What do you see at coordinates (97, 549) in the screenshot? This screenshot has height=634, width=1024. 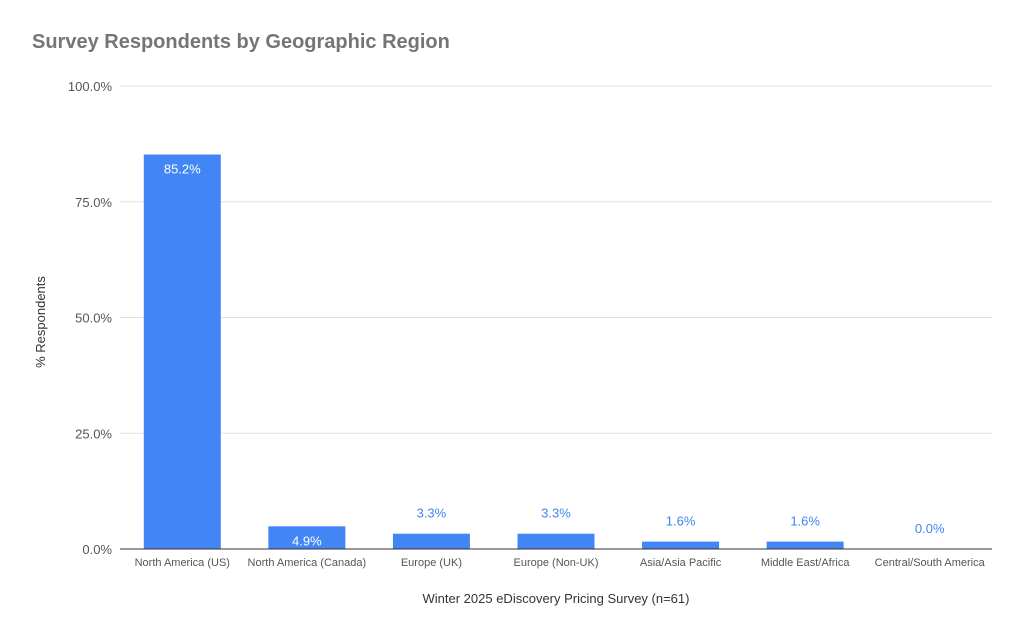 I see `y-tick-label: 0.0%` at bounding box center [97, 549].